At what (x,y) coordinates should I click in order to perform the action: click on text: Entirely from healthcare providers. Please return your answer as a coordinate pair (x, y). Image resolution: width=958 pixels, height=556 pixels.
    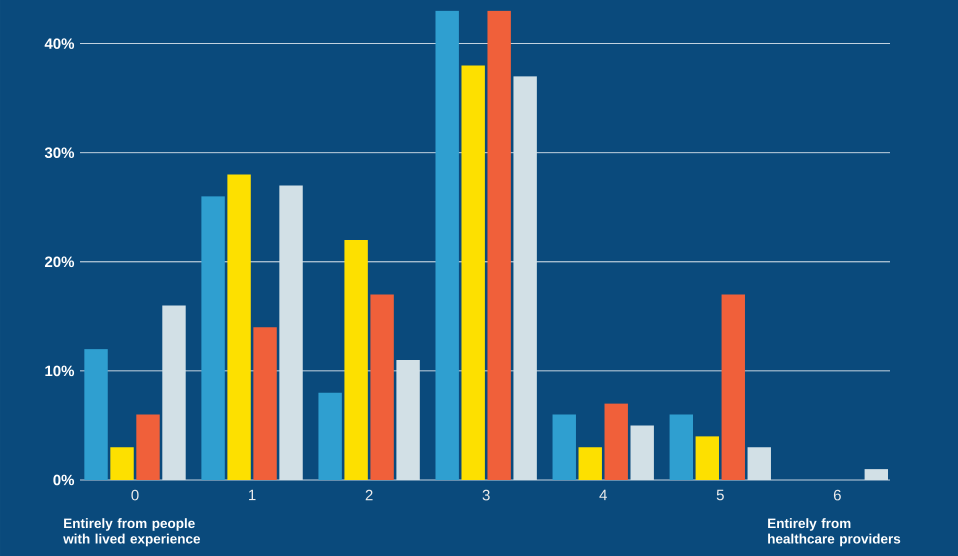
    Looking at the image, I should click on (834, 532).